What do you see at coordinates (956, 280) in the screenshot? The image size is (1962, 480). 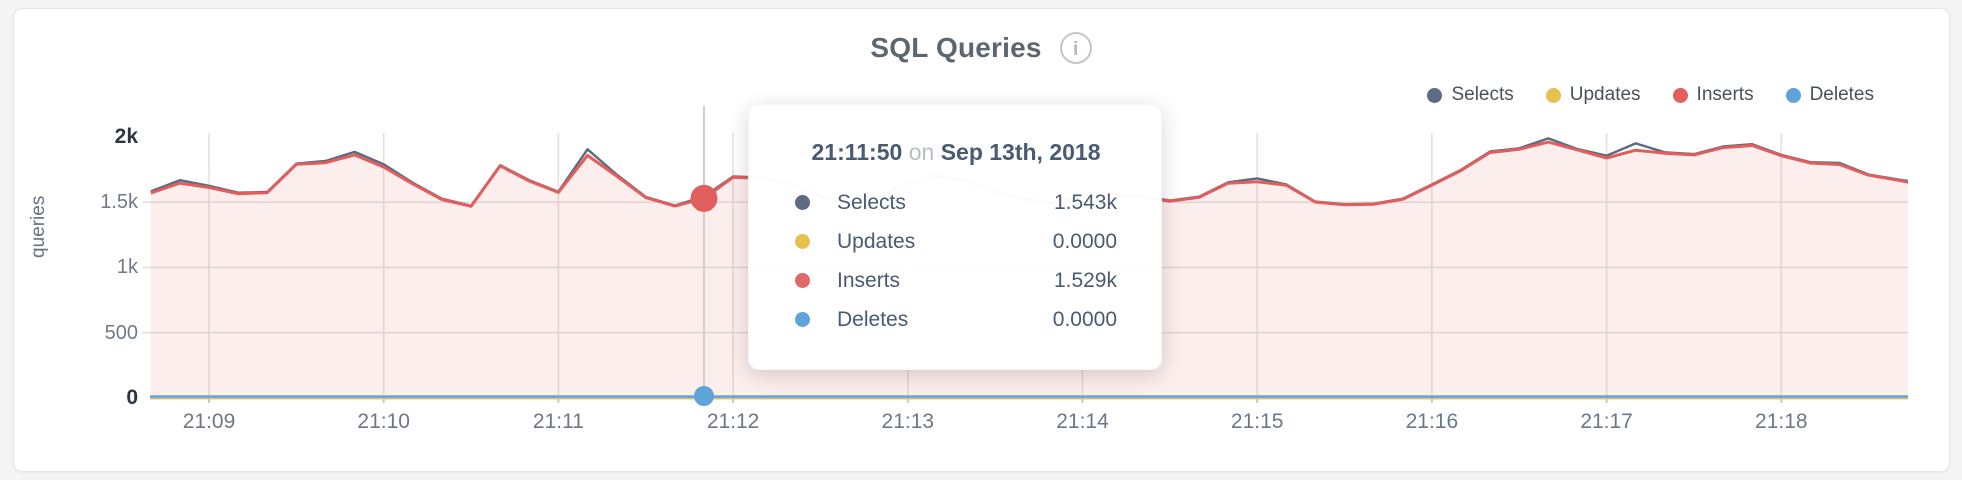 I see `tooltip-row-inserts: Inserts 1.529k` at bounding box center [956, 280].